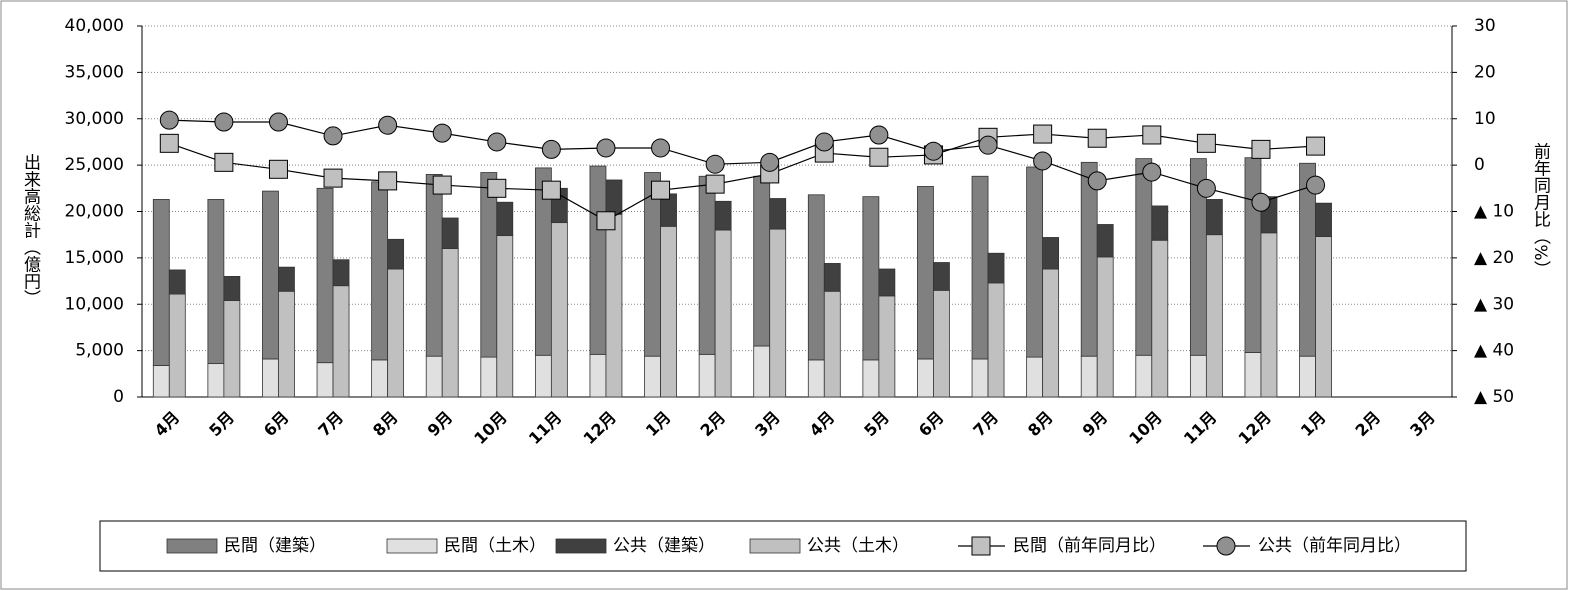  Describe the element at coordinates (94, 304) in the screenshot. I see `y-tick-label: 10,000` at that location.